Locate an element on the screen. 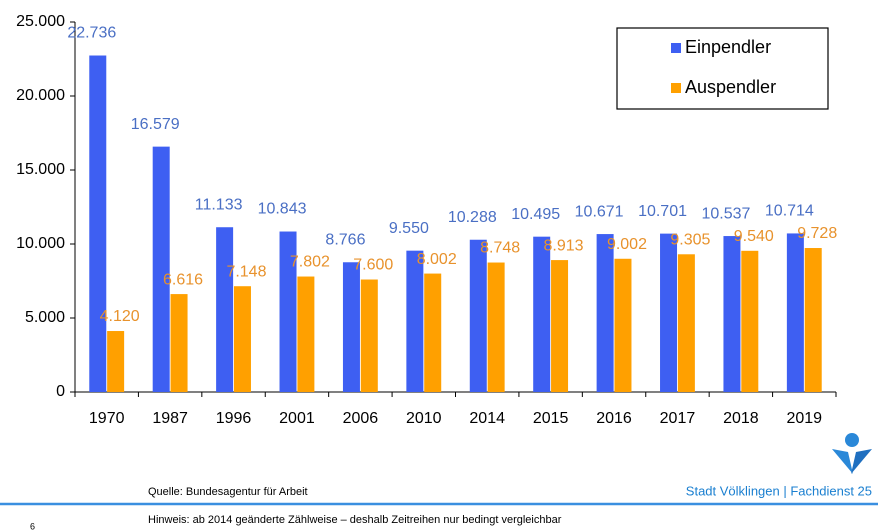 This screenshot has width=878, height=532. x-tick-label: 2016 is located at coordinates (614, 418).